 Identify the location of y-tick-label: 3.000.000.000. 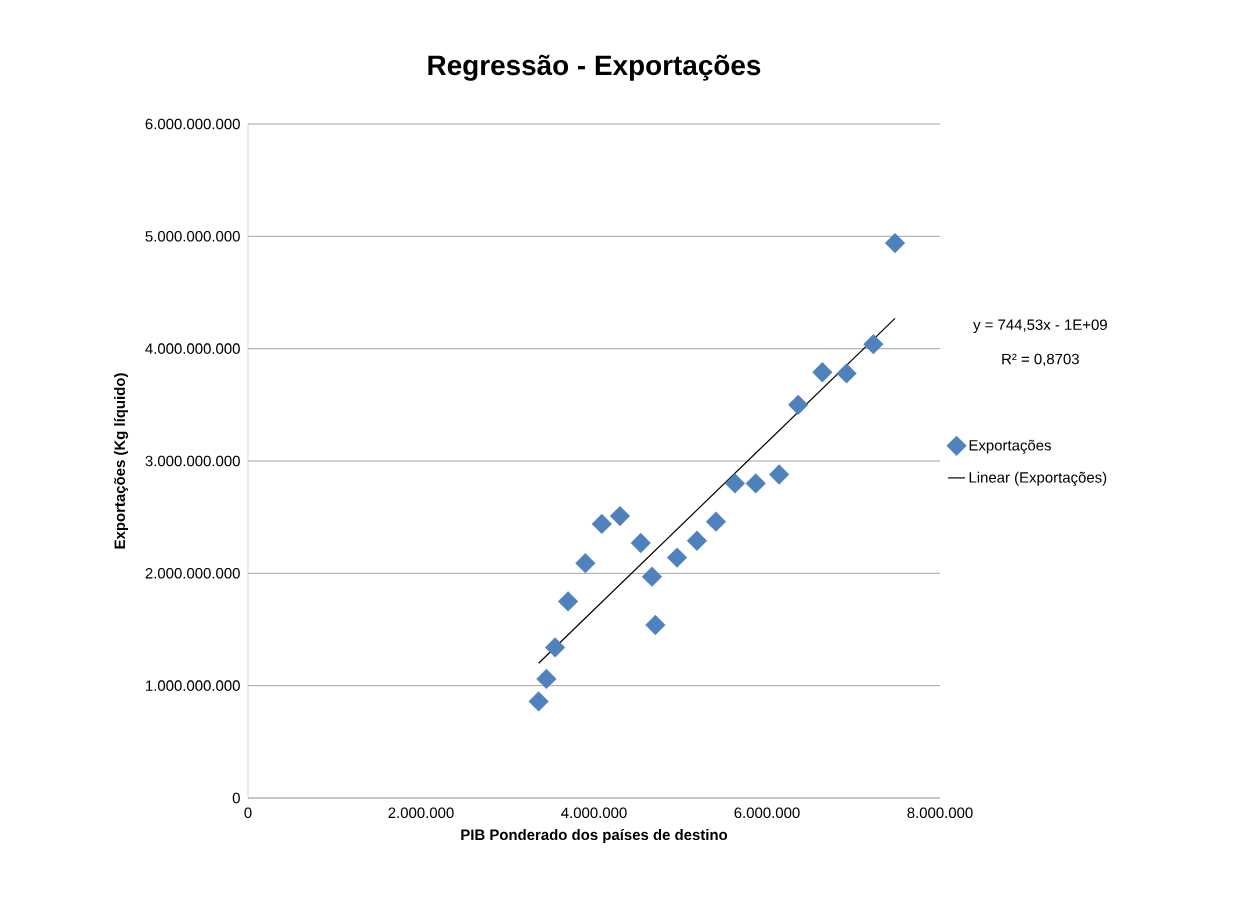
(192, 461).